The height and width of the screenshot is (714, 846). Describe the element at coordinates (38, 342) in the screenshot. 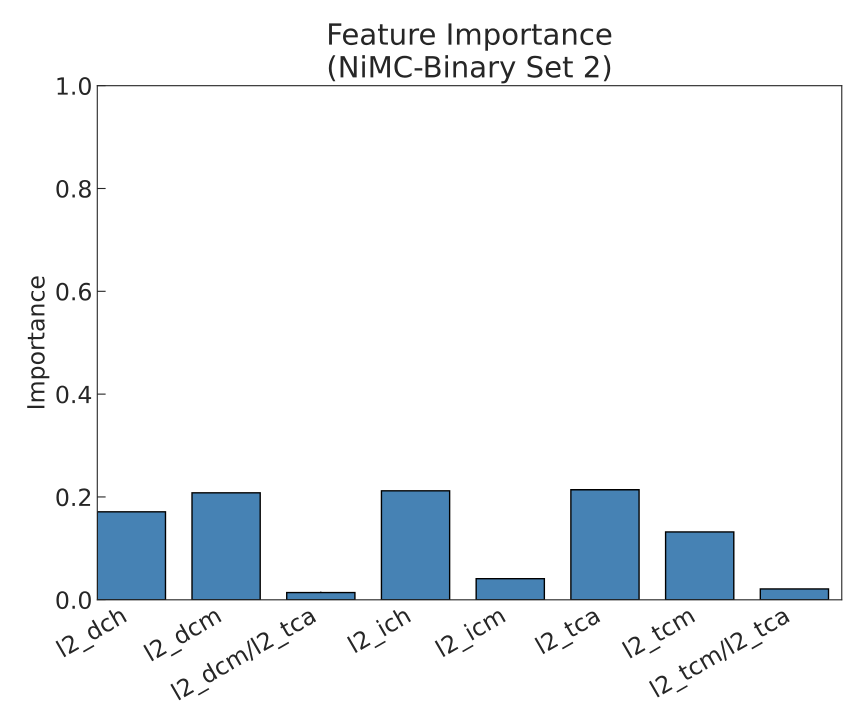

I see `y-axis-title: Importance` at that location.